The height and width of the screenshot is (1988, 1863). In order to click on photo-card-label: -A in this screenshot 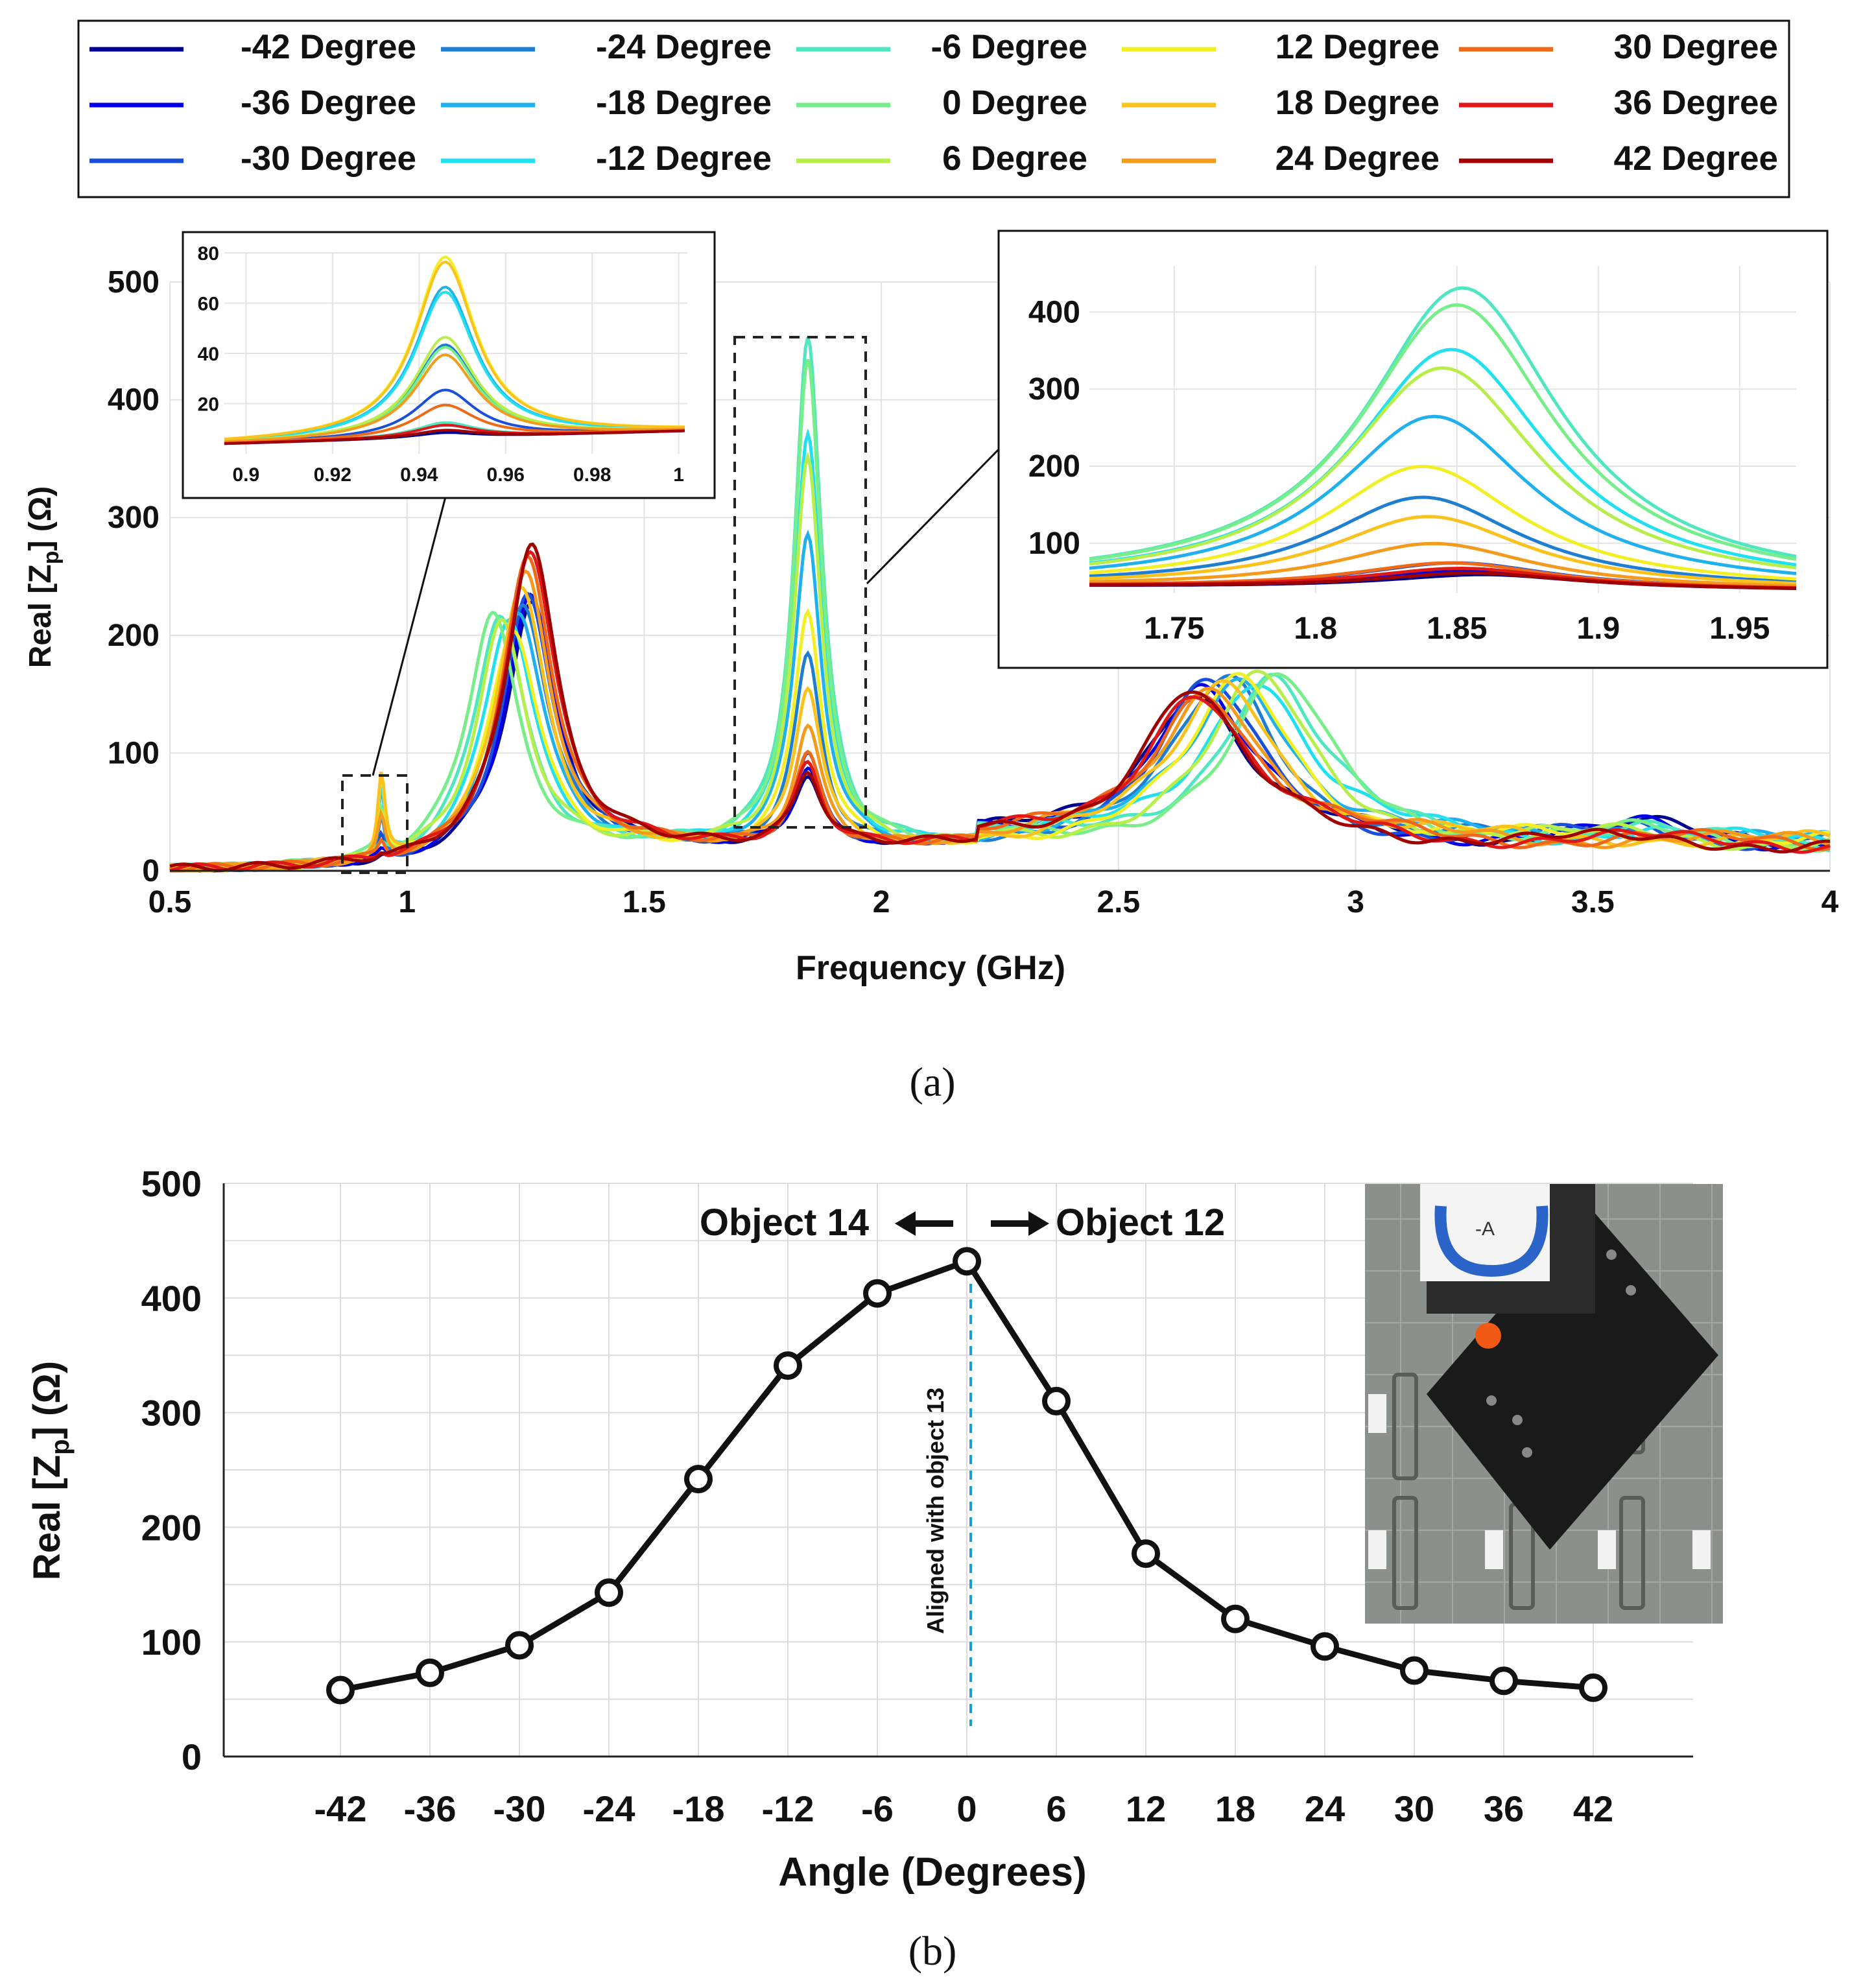, I will do `click(1485, 1229)`.